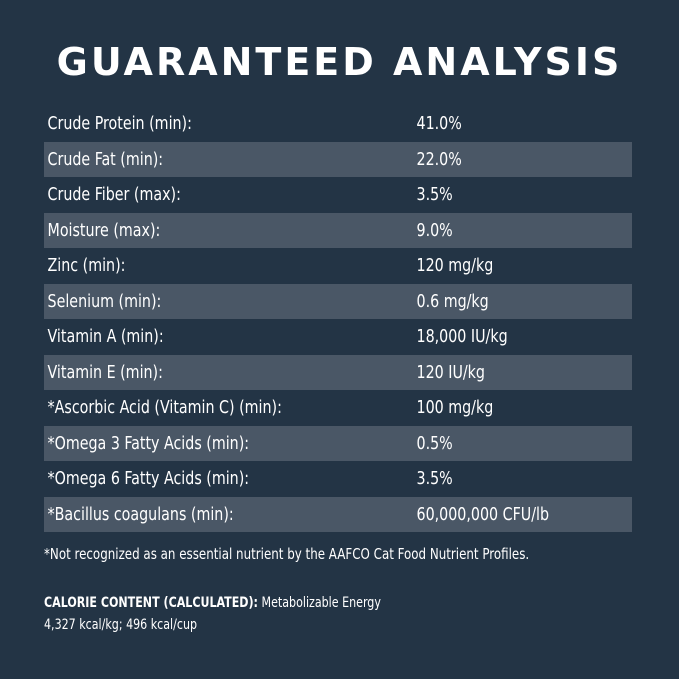 This screenshot has height=679, width=679. I want to click on calorie-values: 4,327 kcal/kg; 496 kcal/cup, so click(121, 625).